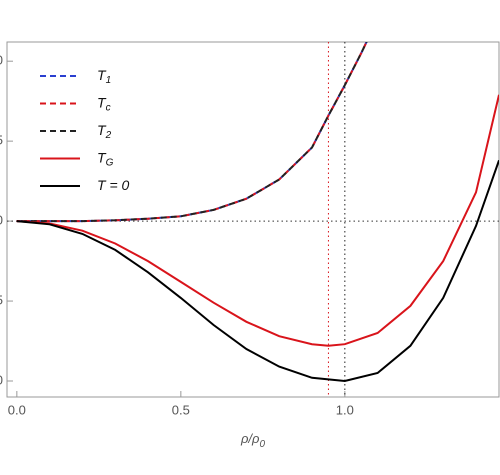 Image resolution: width=500 pixels, height=475 pixels. I want to click on x-tick-label: 0.5, so click(181, 409).